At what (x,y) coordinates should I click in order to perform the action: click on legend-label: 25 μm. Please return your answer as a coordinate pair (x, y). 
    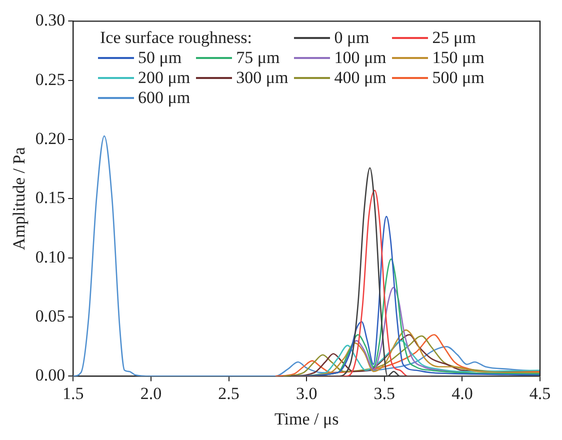
    Looking at the image, I should click on (454, 38).